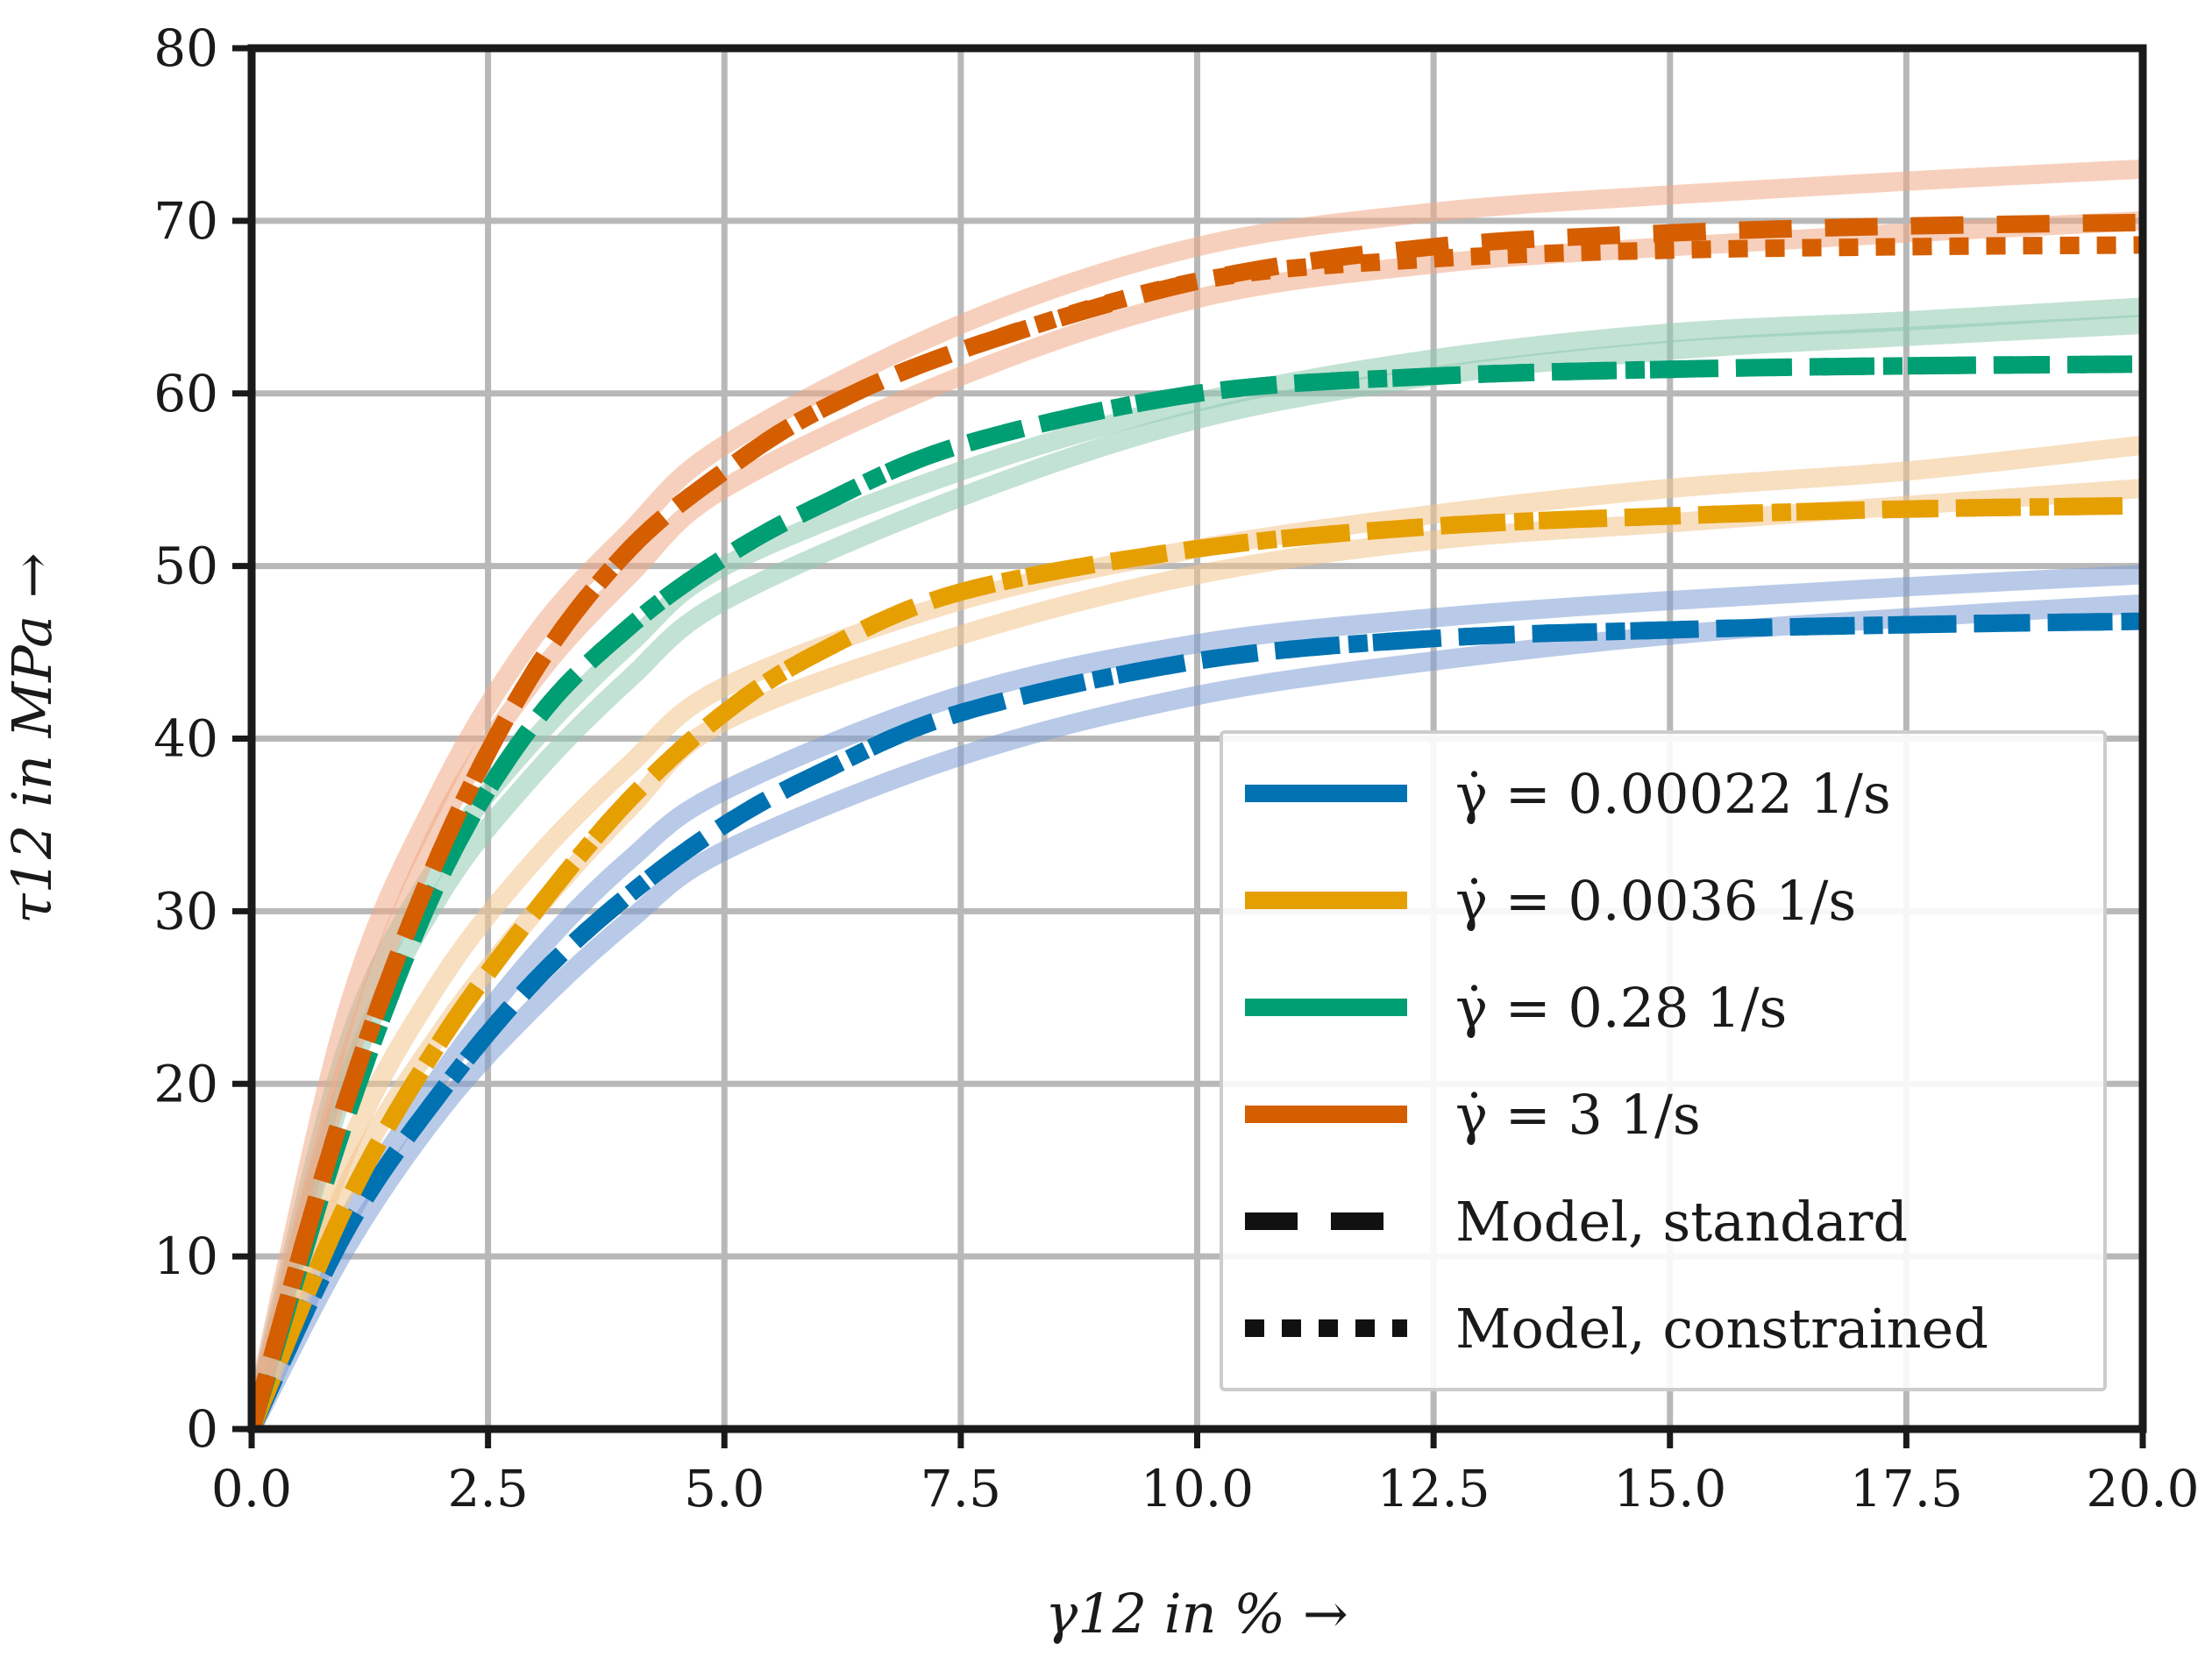 Image resolution: width=2212 pixels, height=1671 pixels. Describe the element at coordinates (185, 1083) in the screenshot. I see `y-tick-label: 20` at that location.